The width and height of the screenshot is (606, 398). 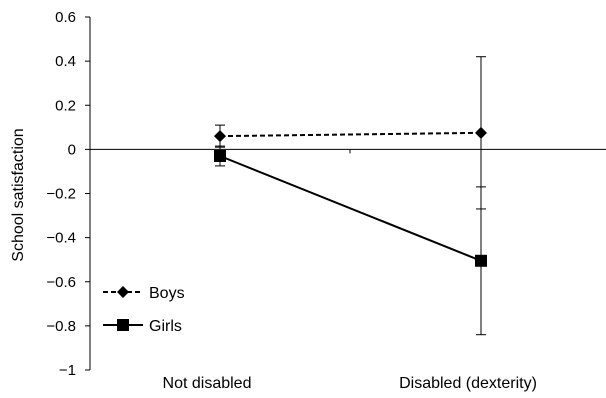 I want to click on x-category-label: Disabled (dexterity), so click(x=468, y=383).